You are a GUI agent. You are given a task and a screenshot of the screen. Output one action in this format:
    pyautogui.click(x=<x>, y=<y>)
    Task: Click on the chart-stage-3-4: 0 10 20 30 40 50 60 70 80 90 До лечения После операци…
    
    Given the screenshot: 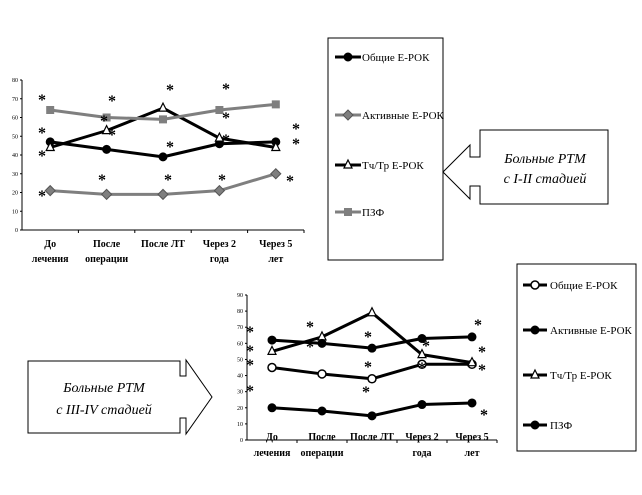 What is the action you would take?
    pyautogui.click(x=367, y=376)
    